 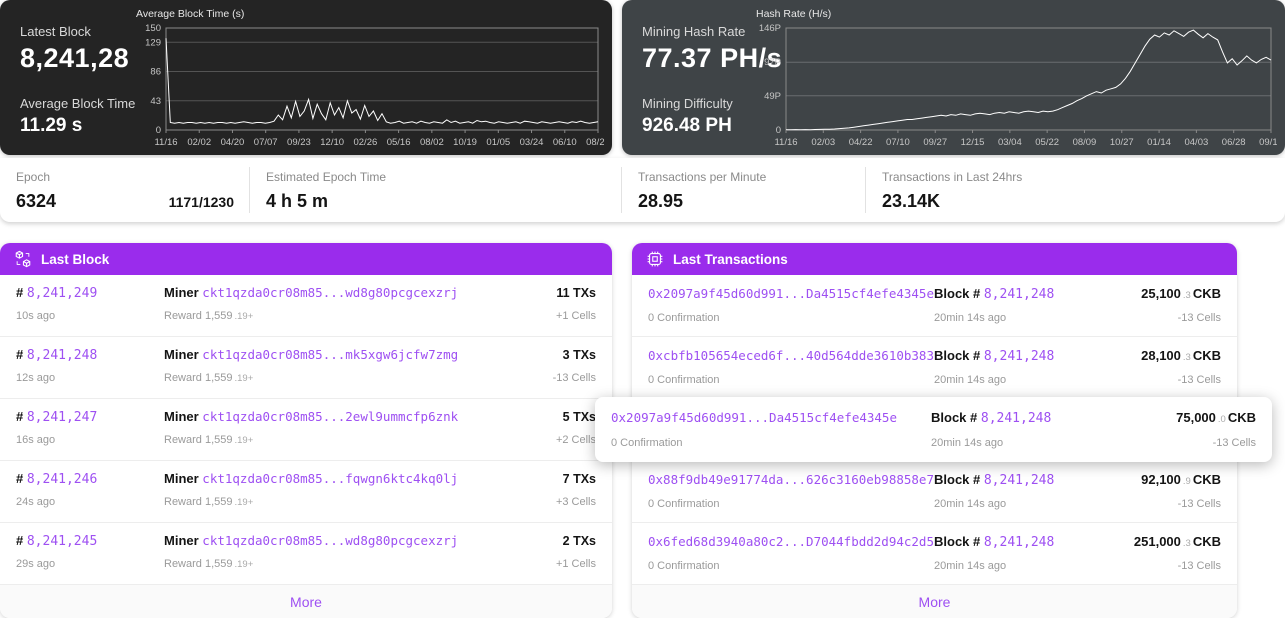 What do you see at coordinates (684, 380) in the screenshot?
I see `confirmation-status: 0 Confirmation` at bounding box center [684, 380].